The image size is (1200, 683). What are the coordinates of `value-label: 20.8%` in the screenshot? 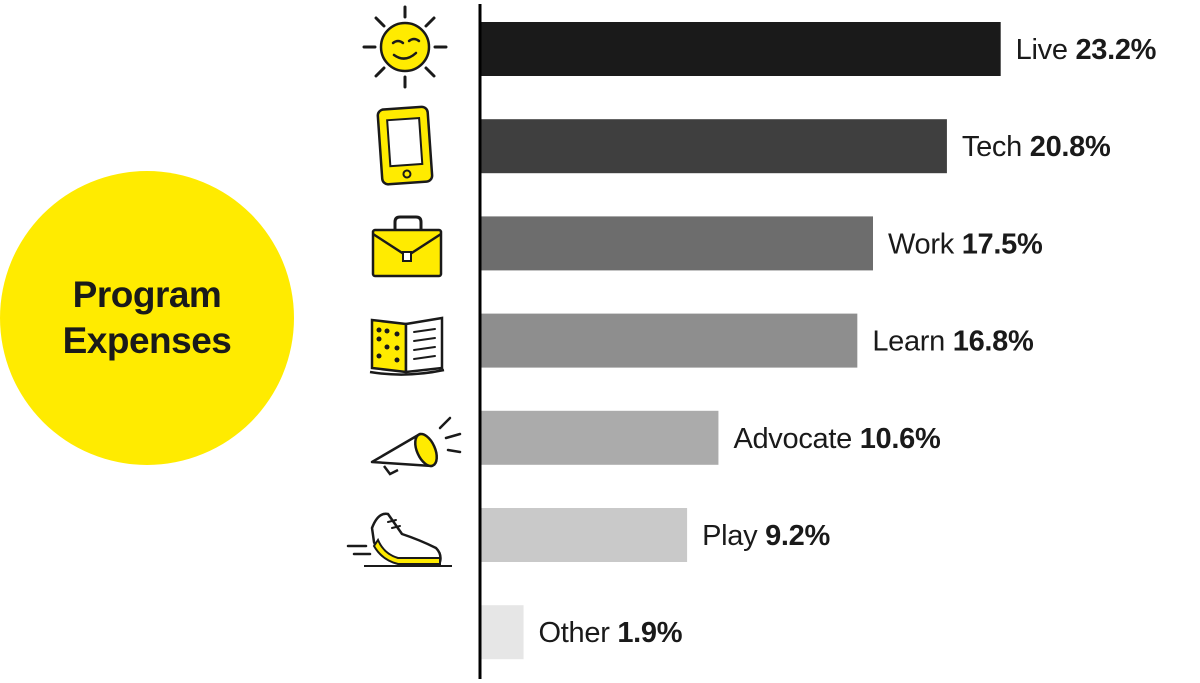 It's located at (1070, 147).